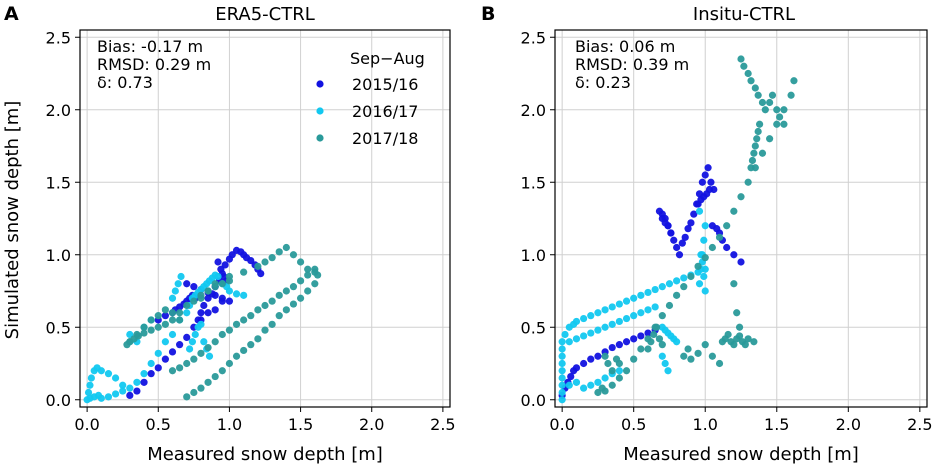  I want to click on panel-a-x-tick-label: 1.0, so click(229, 424).